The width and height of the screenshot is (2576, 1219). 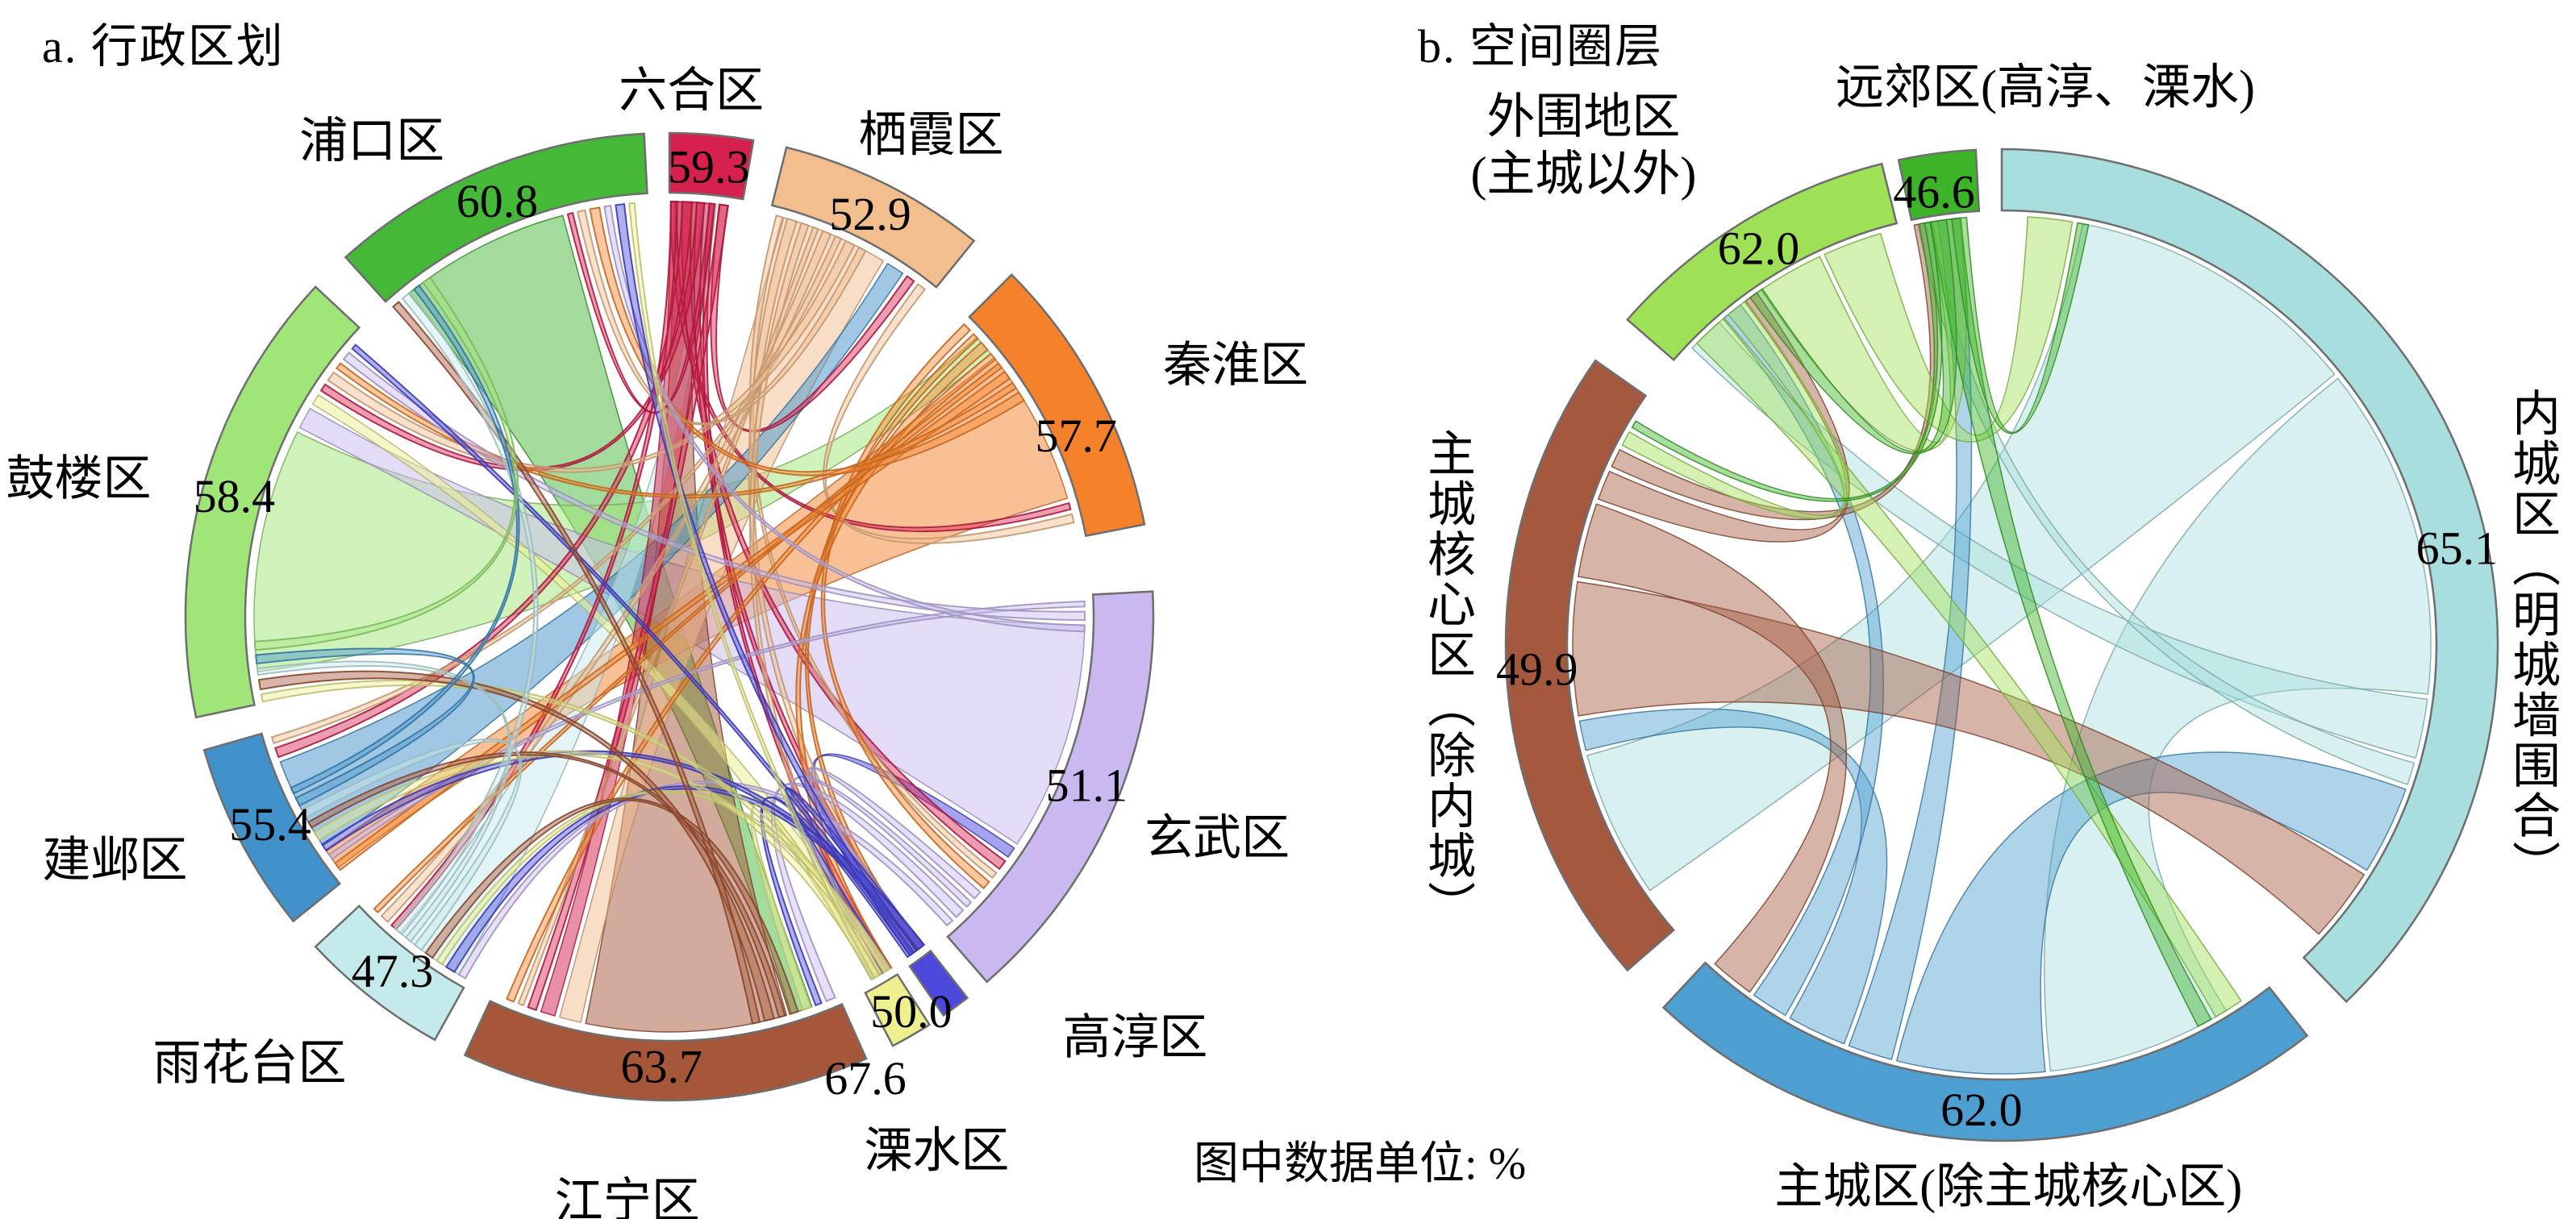 What do you see at coordinates (497, 201) in the screenshot?
I see `segment-value: 60.8` at bounding box center [497, 201].